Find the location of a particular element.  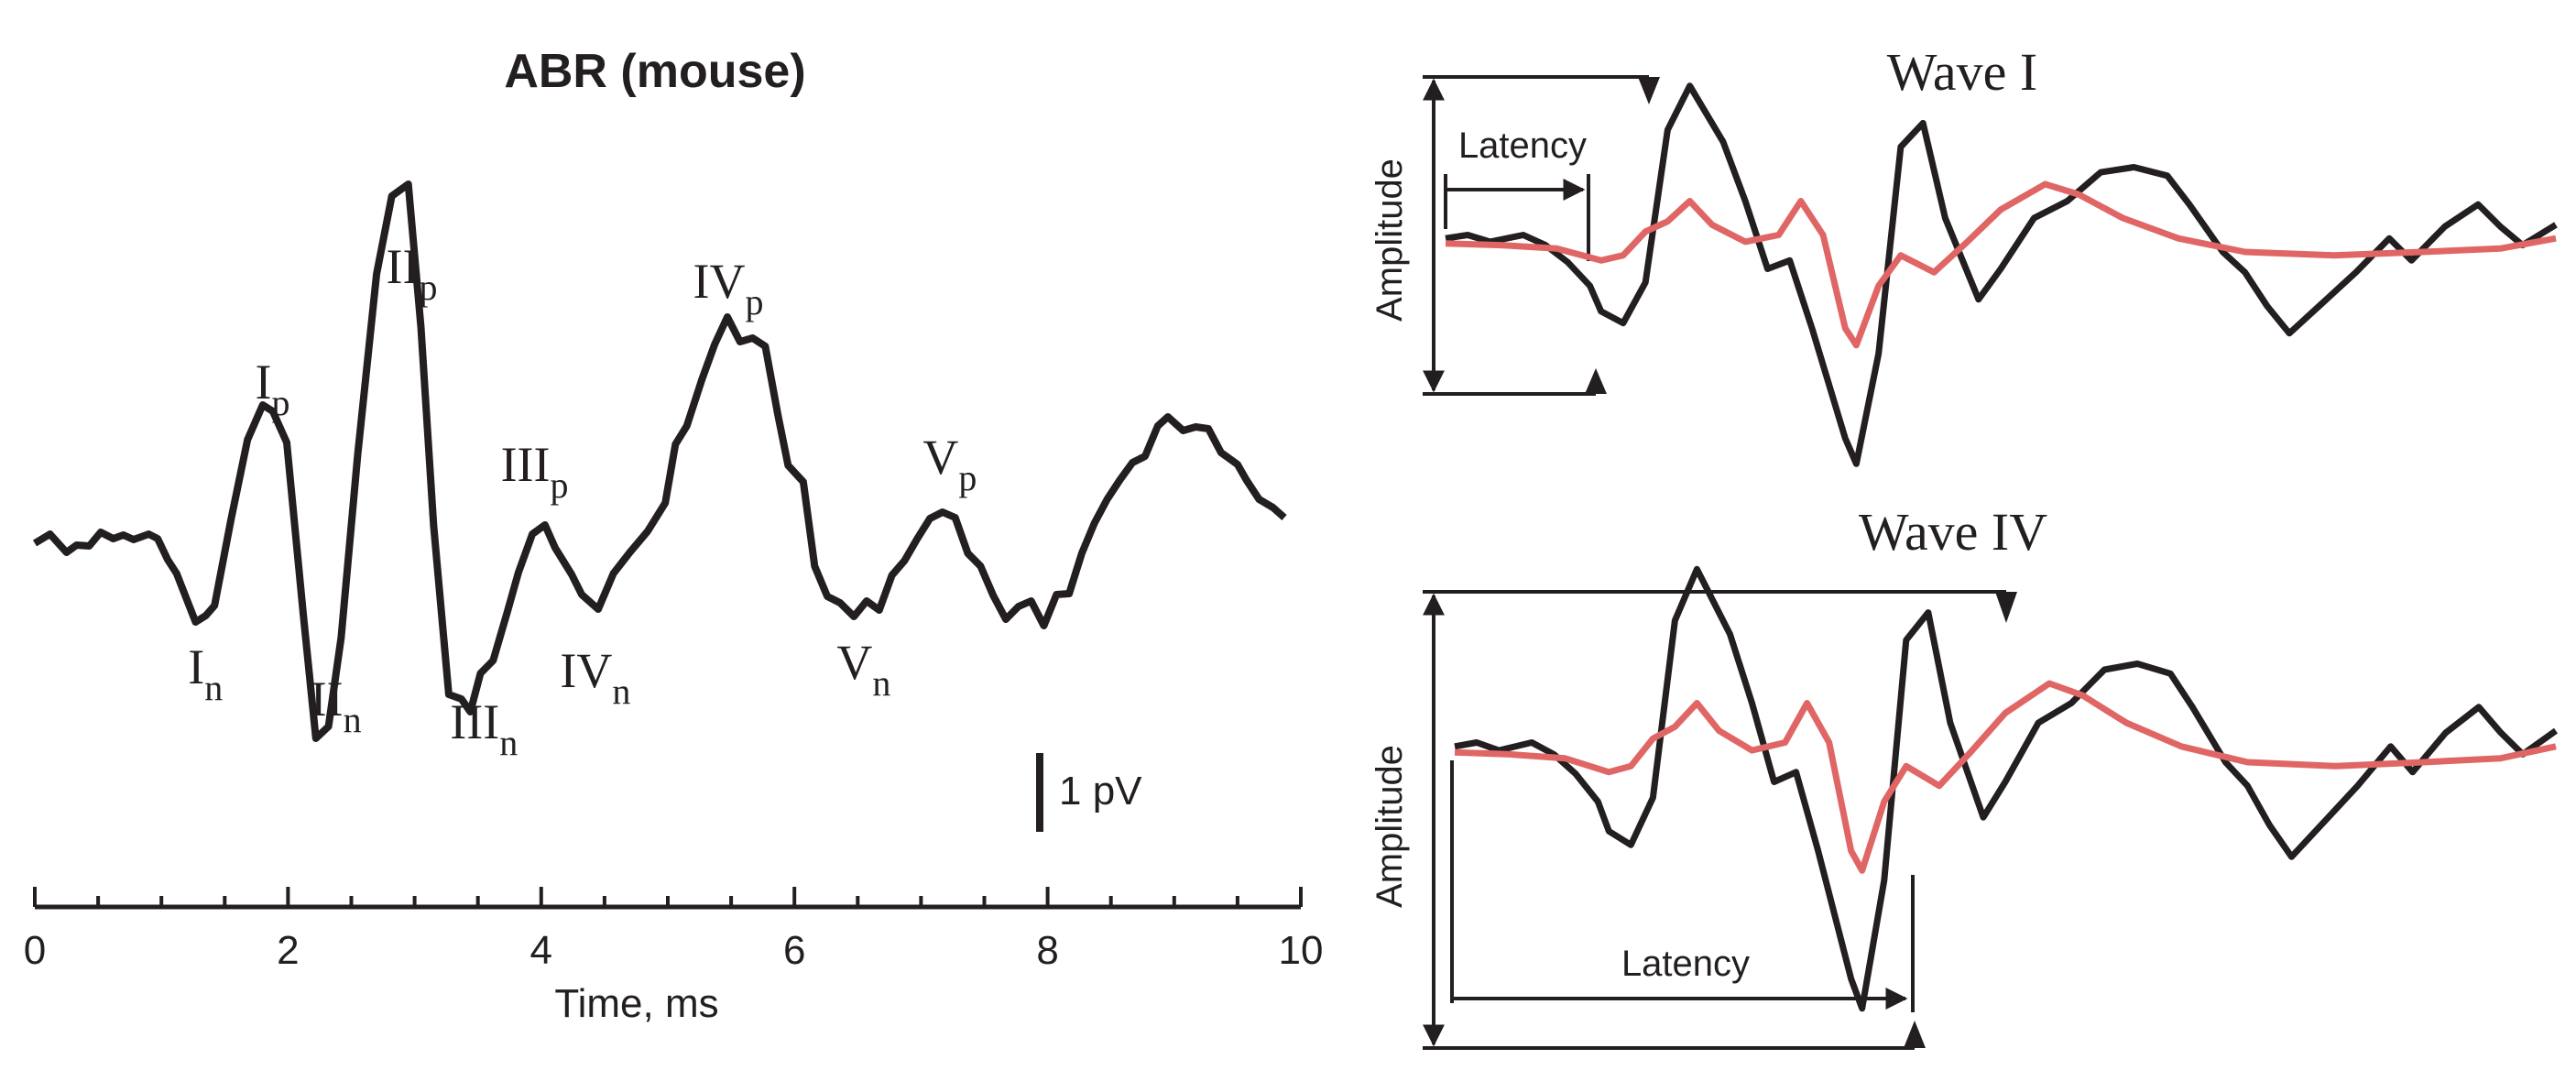

wave-label-ii-n: IIn is located at coordinates (337, 706).